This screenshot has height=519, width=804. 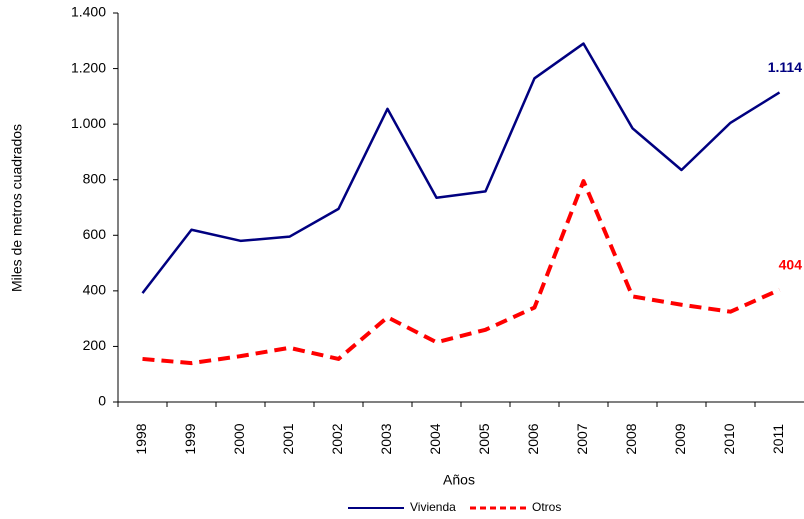 I want to click on x-tick-label: 1998, so click(x=141, y=438).